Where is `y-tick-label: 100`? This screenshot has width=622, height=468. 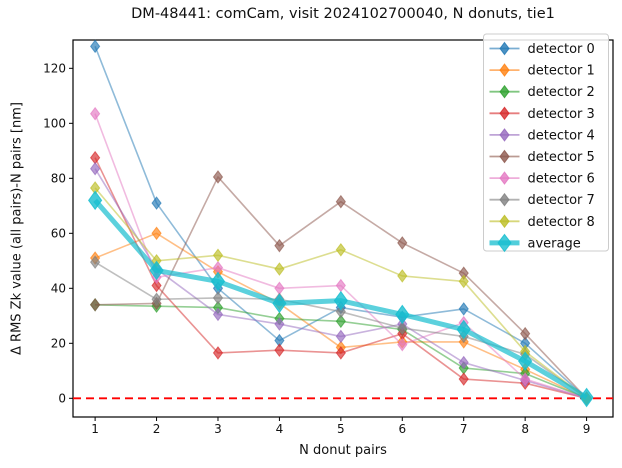
y-tick-label: 100 is located at coordinates (54, 123).